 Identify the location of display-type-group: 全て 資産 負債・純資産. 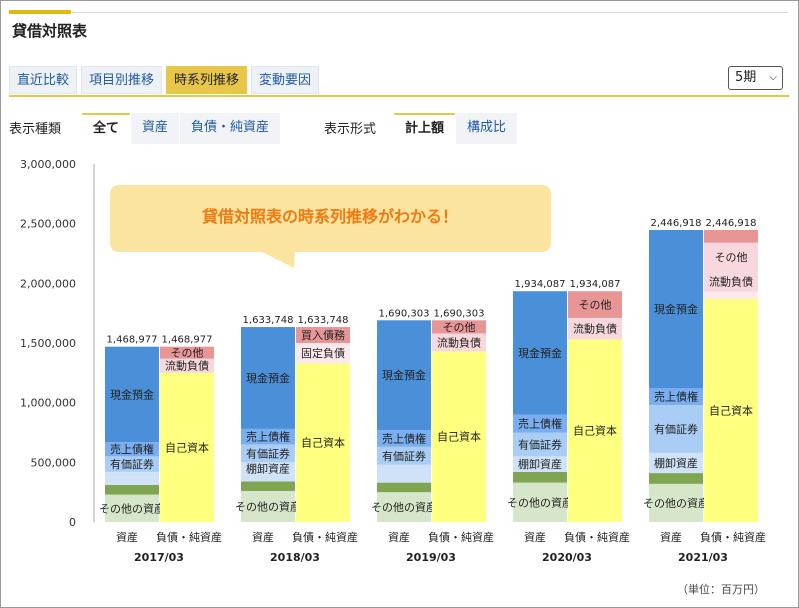
(181, 128).